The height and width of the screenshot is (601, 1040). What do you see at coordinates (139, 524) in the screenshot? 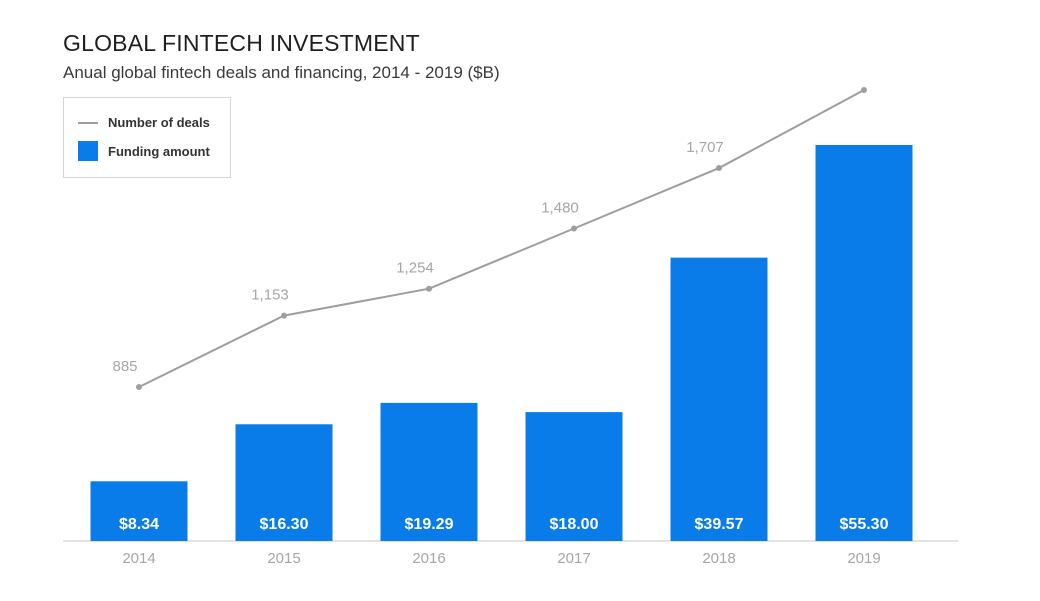
I see `bar-value-label: $8.34` at bounding box center [139, 524].